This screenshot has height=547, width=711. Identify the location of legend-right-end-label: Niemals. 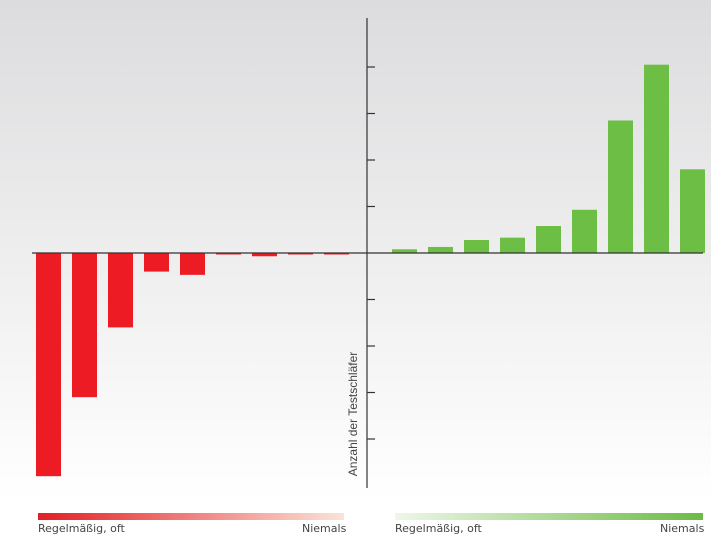
(682, 528).